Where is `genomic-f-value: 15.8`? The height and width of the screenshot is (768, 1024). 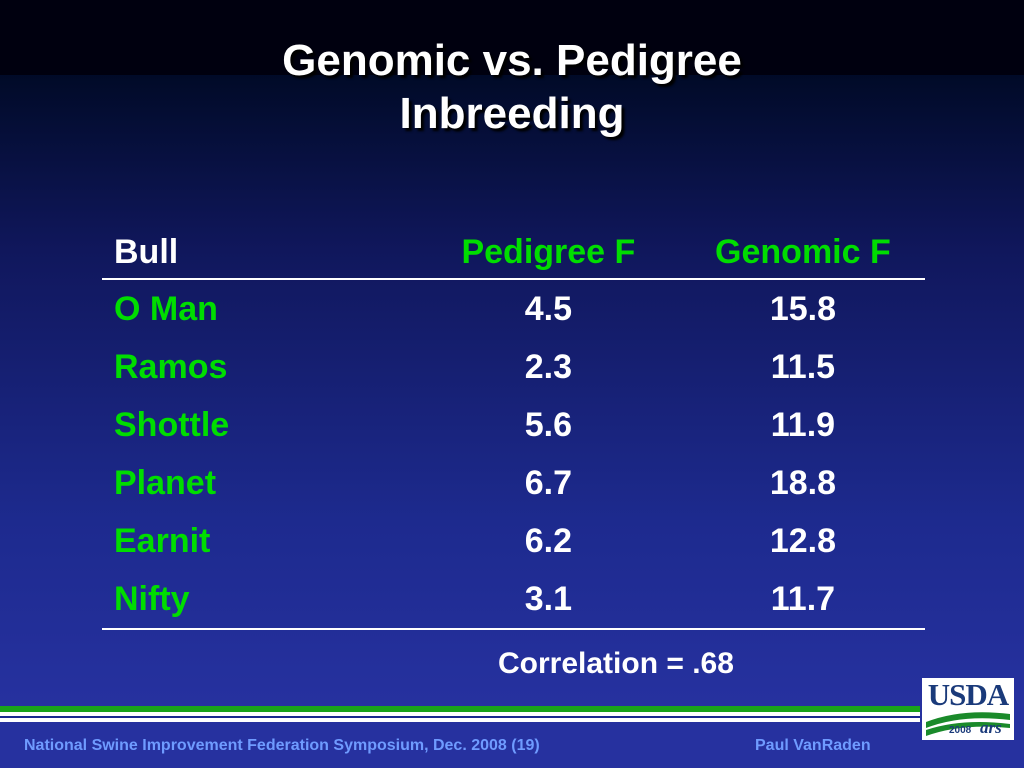
genomic-f-value: 15.8 is located at coordinates (802, 308).